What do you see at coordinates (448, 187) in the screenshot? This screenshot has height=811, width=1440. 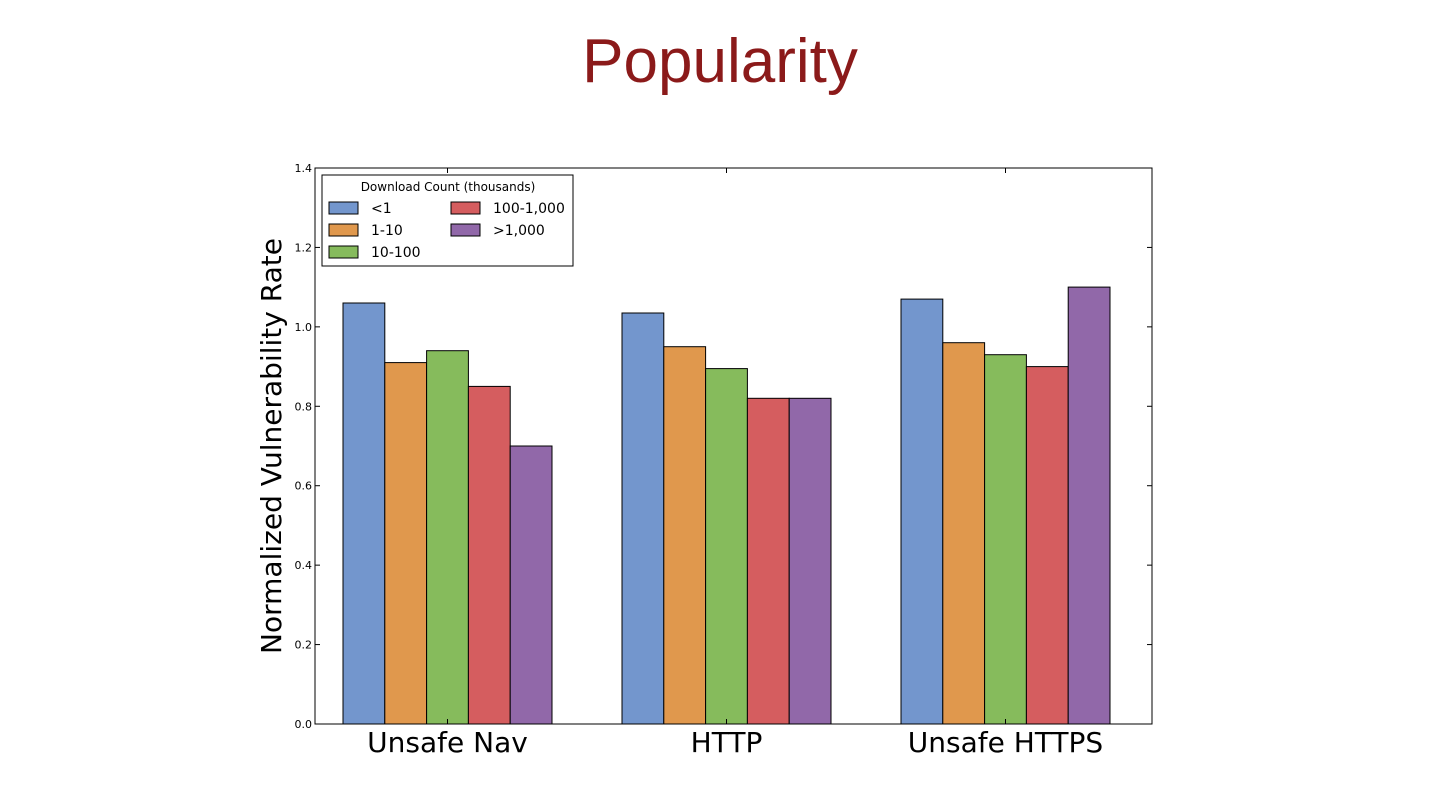 I see `legend-title: Download Count (thousands)` at bounding box center [448, 187].